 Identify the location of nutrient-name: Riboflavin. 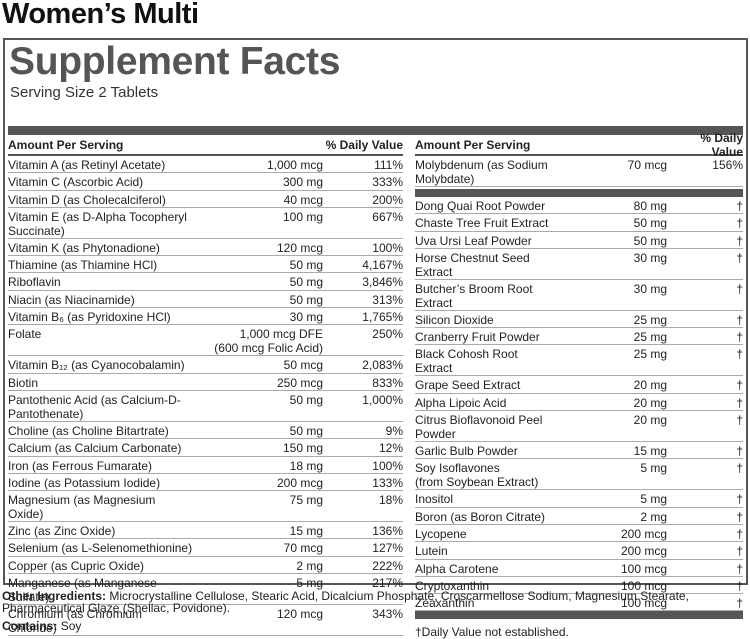
(34, 282).